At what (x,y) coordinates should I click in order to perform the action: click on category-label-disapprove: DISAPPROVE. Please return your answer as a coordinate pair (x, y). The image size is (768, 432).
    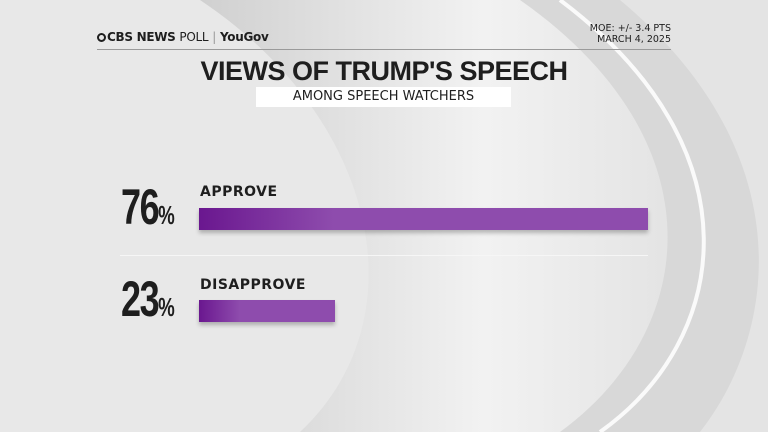
    Looking at the image, I should click on (253, 285).